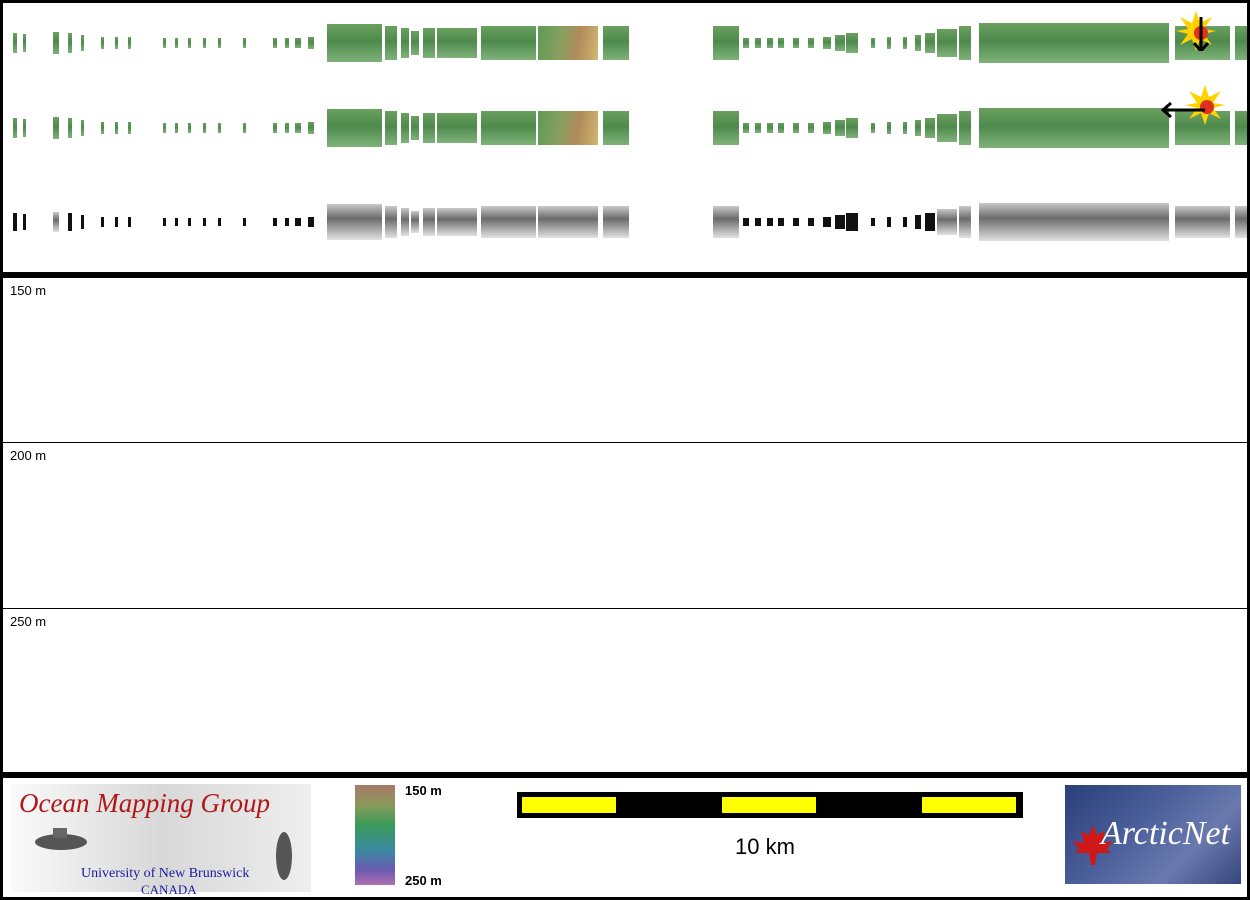 This screenshot has width=1250, height=900. Describe the element at coordinates (284, 856) in the screenshot. I see `survey-vessel-icon` at that location.